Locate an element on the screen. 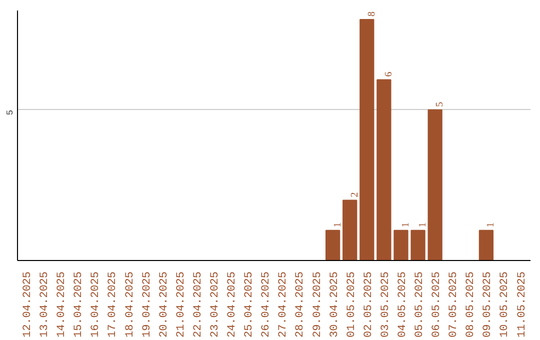 This screenshot has height=340, width=540. data-label: 6 is located at coordinates (388, 74).